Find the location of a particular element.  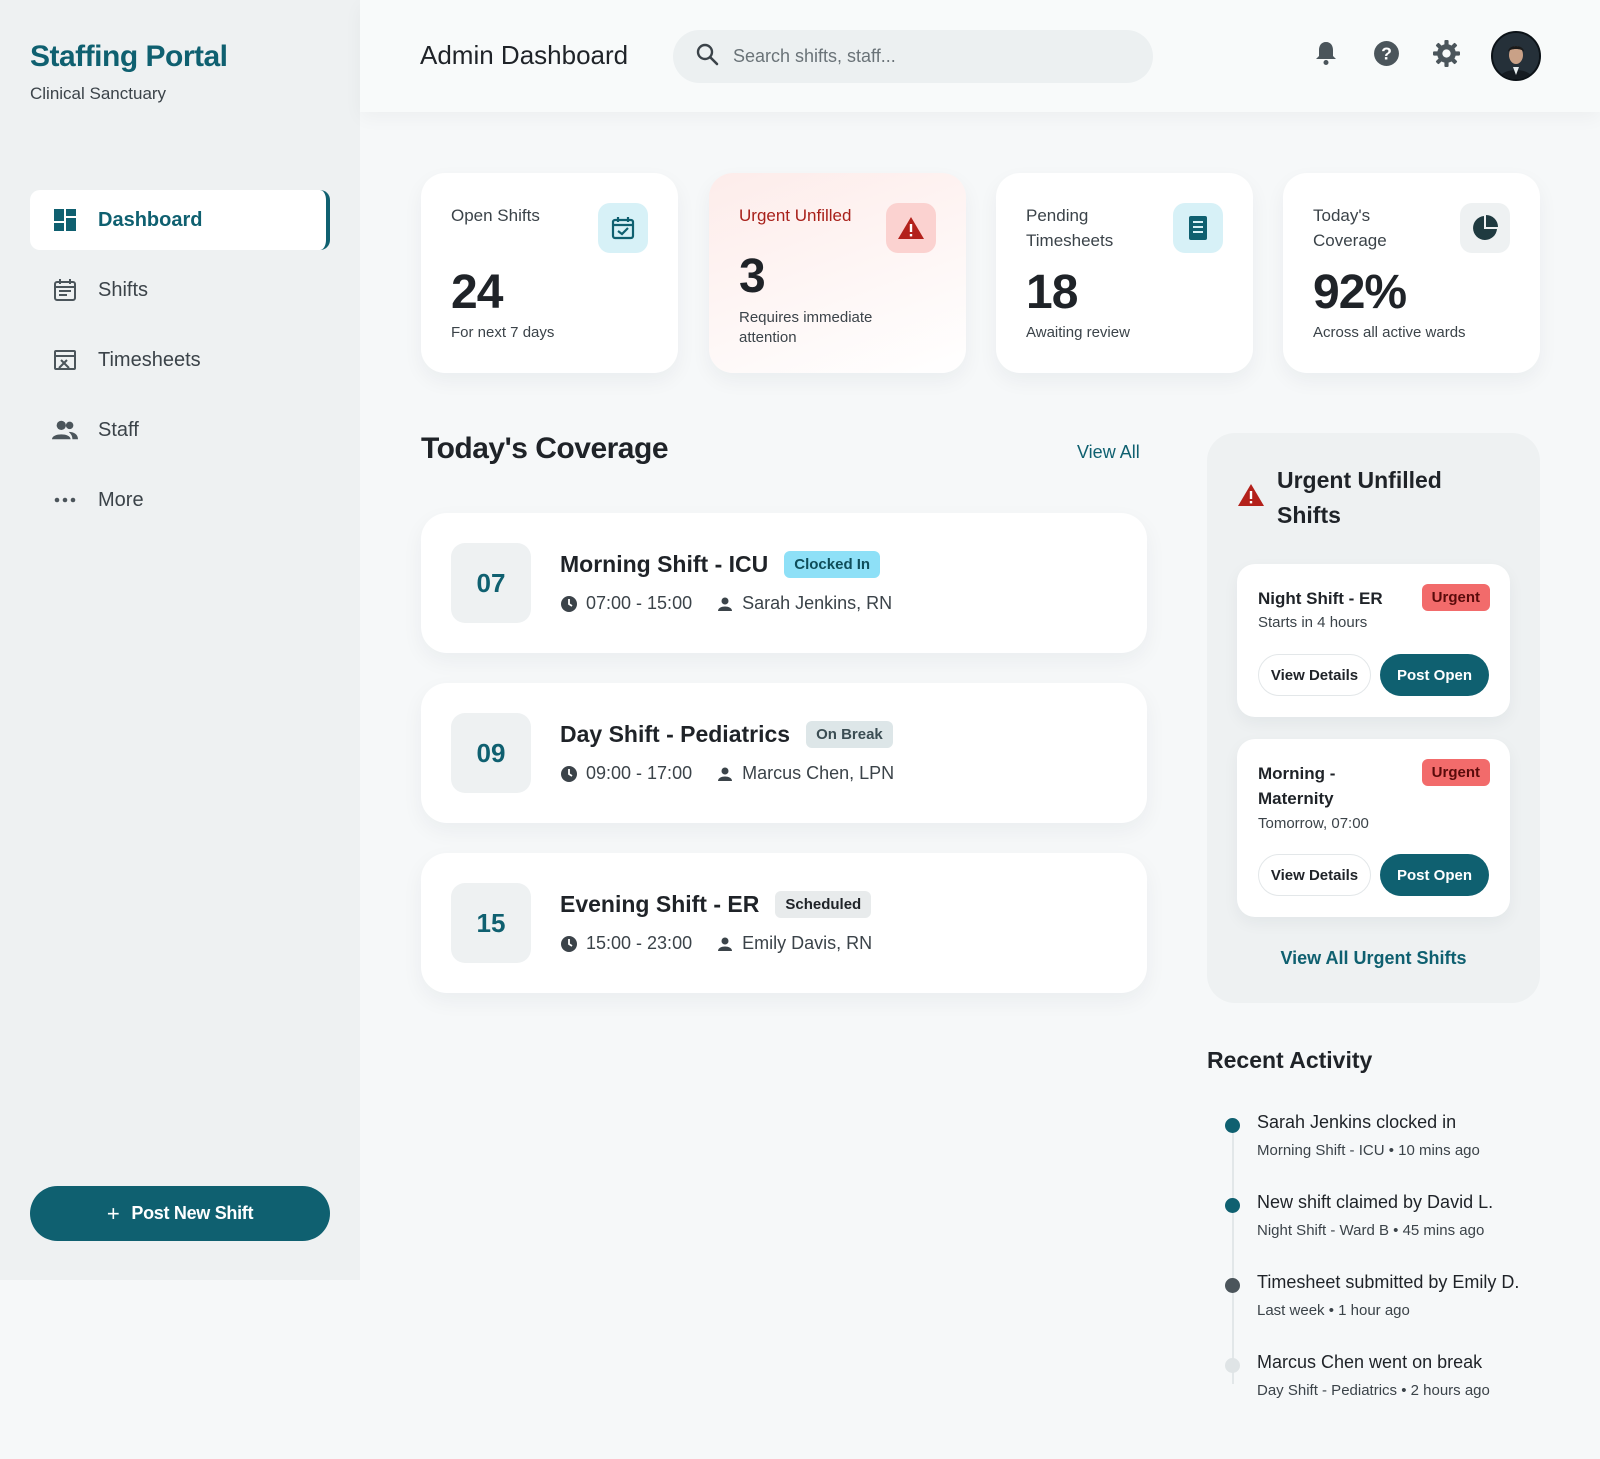

sidebar-item-label: Staff is located at coordinates (118, 429).